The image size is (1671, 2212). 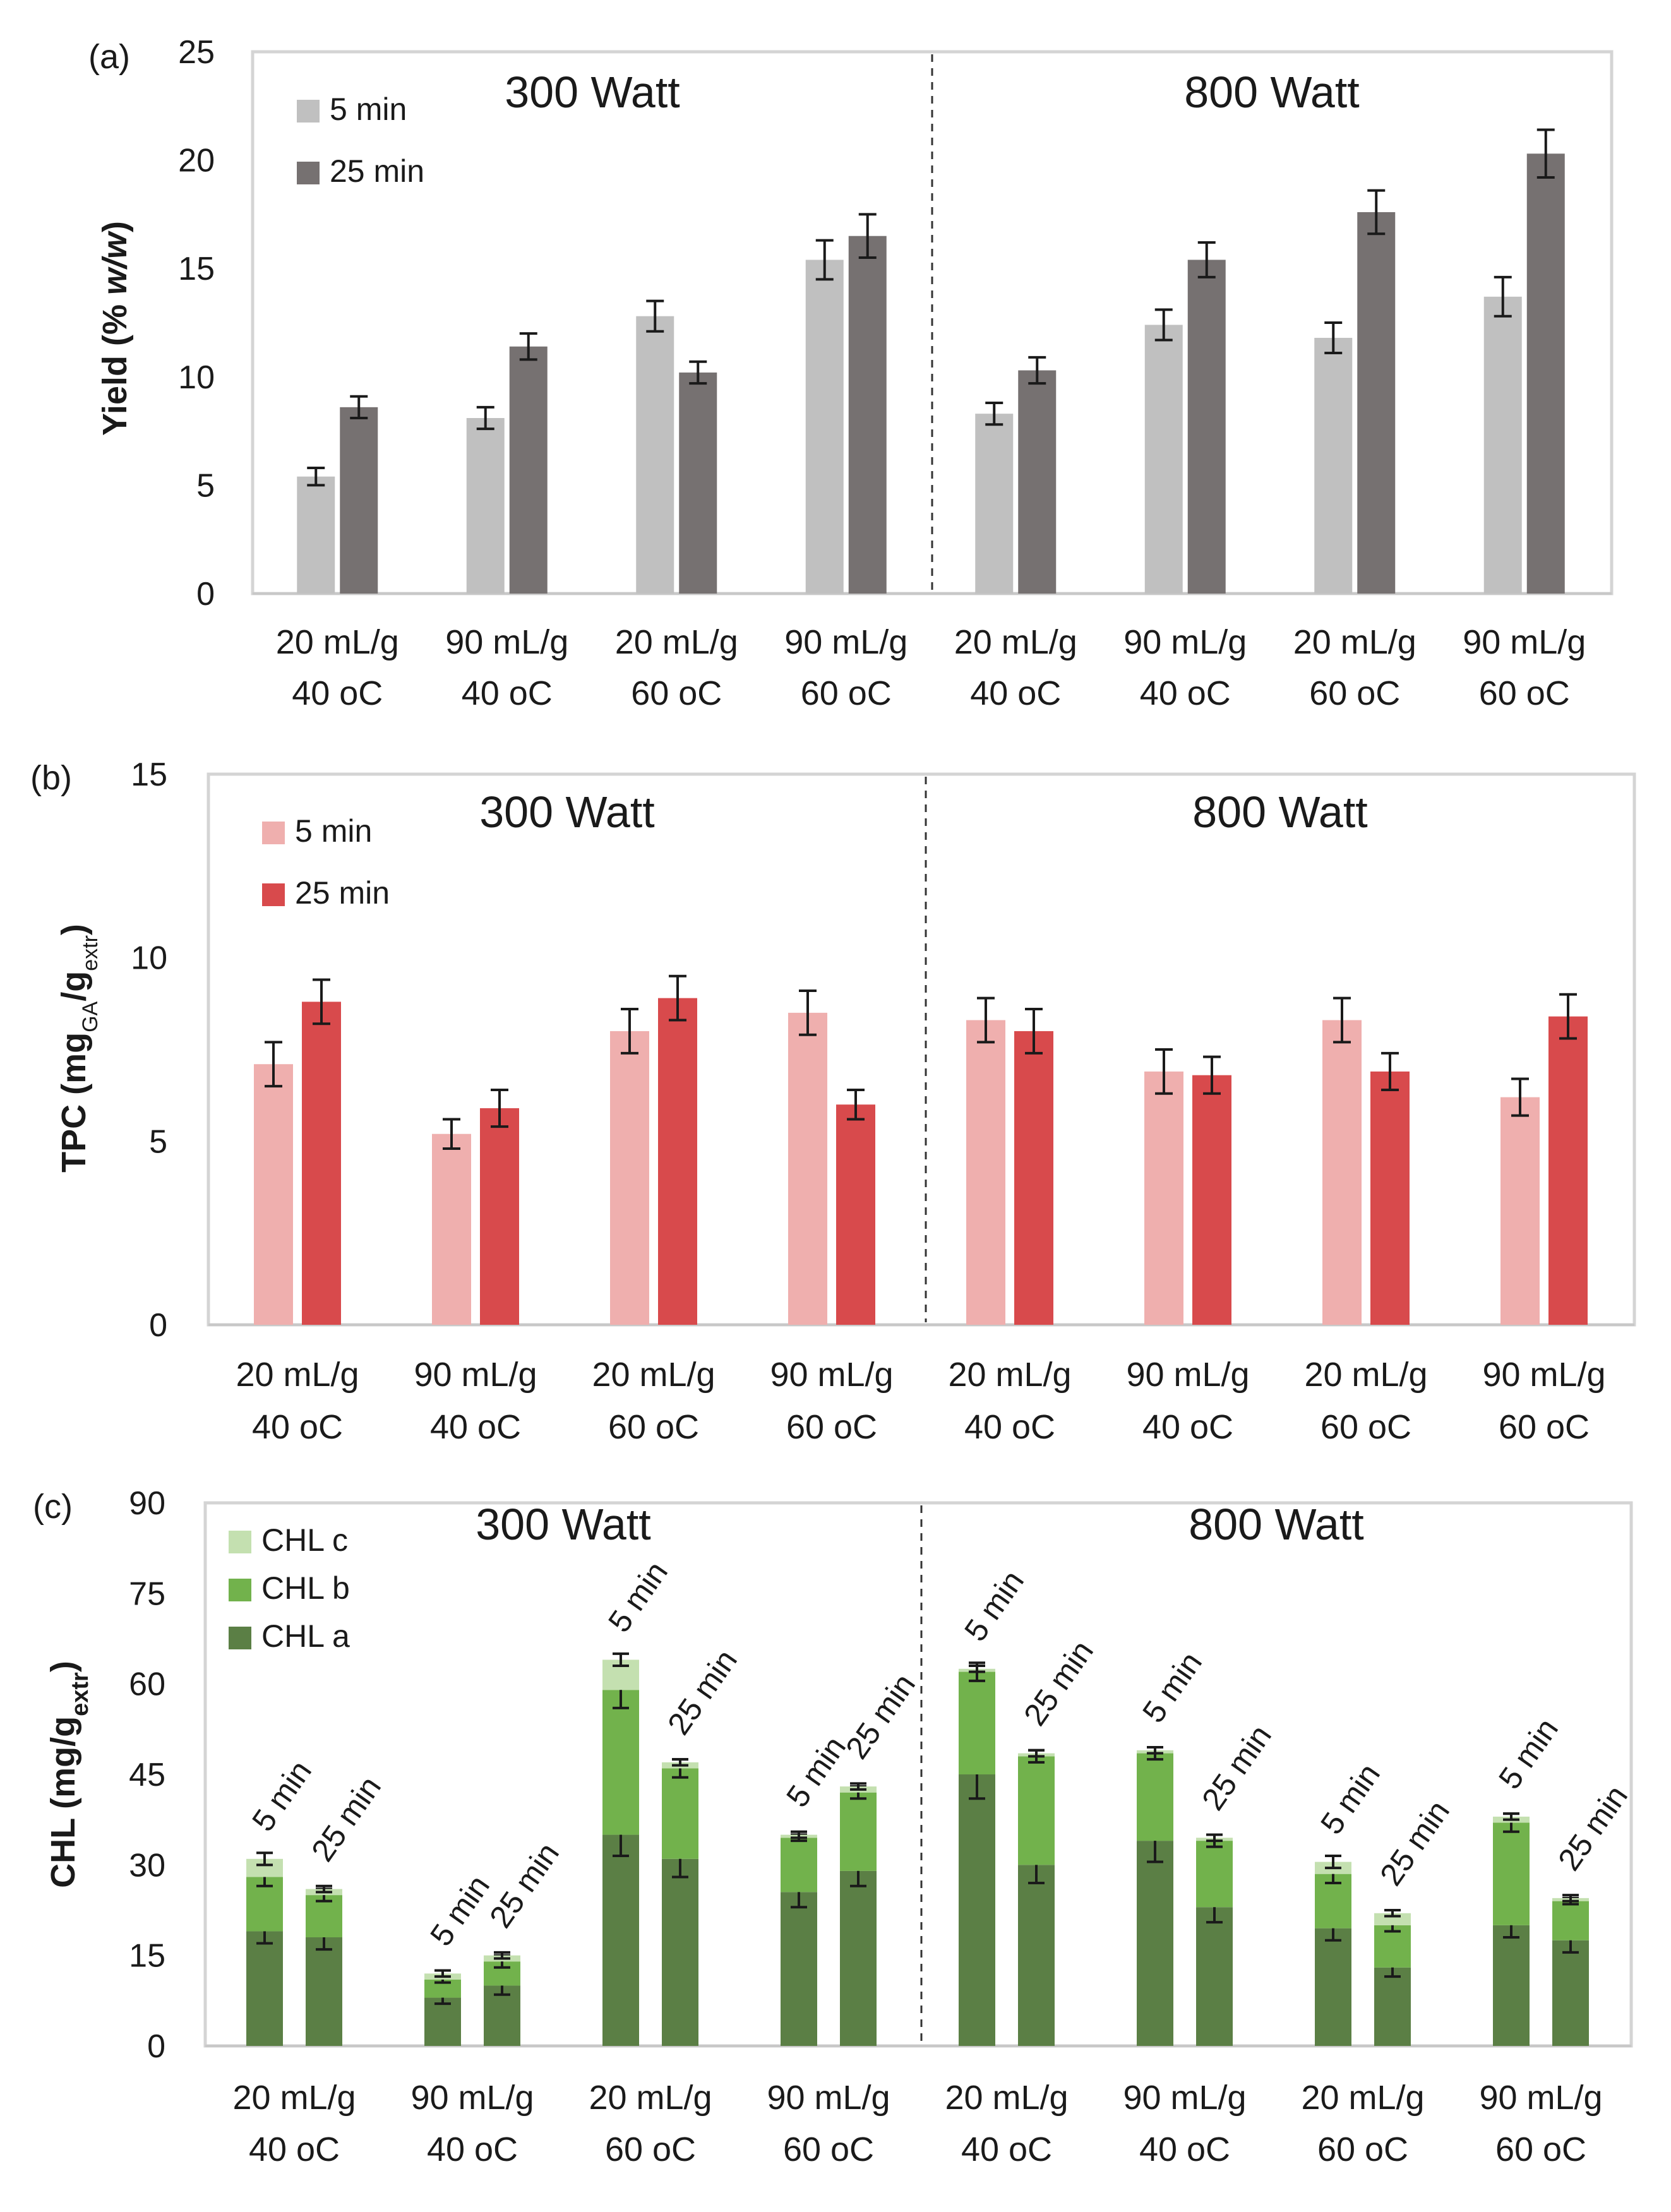 What do you see at coordinates (68, 1774) in the screenshot?
I see `y-axis-label: CHL (mg/gextr)` at bounding box center [68, 1774].